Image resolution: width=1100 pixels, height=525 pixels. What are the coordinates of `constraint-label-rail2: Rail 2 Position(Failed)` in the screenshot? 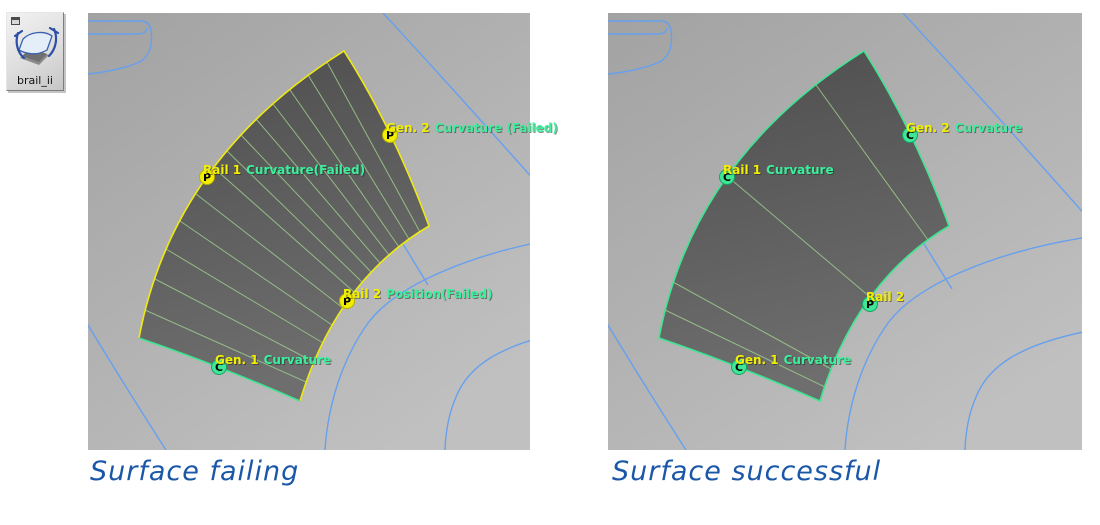 It's located at (418, 294).